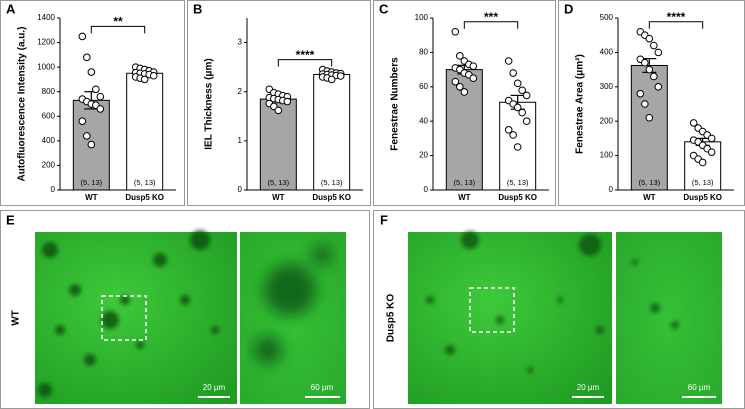 The height and width of the screenshot is (409, 745). What do you see at coordinates (10, 219) in the screenshot?
I see `panel-label: E` at bounding box center [10, 219].